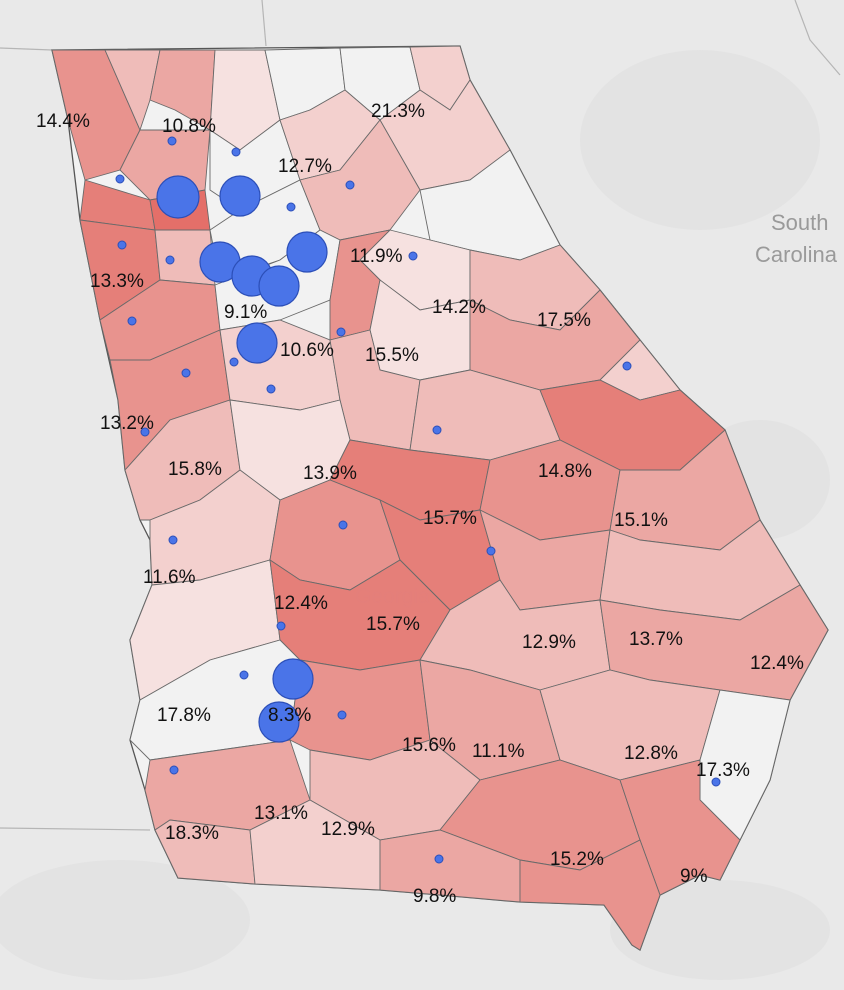 The width and height of the screenshot is (844, 990). Describe the element at coordinates (656, 639) in the screenshot. I see `county-percent-label: 13.7%` at that location.